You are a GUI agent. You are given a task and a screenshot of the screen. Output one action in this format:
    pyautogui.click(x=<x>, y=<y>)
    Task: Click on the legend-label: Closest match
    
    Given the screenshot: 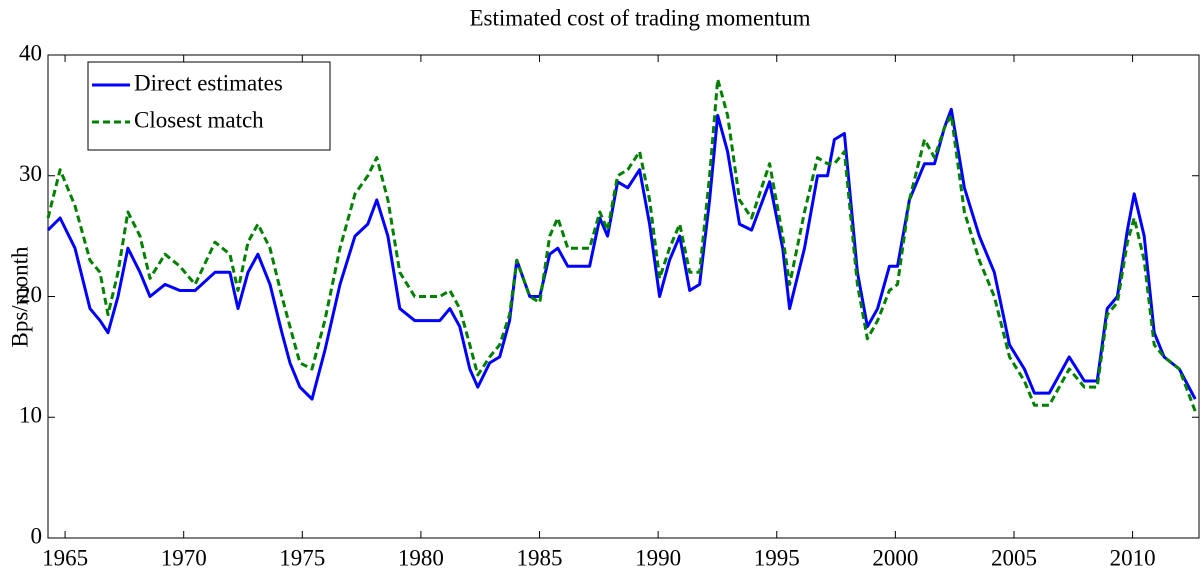 What is the action you would take?
    pyautogui.click(x=199, y=119)
    